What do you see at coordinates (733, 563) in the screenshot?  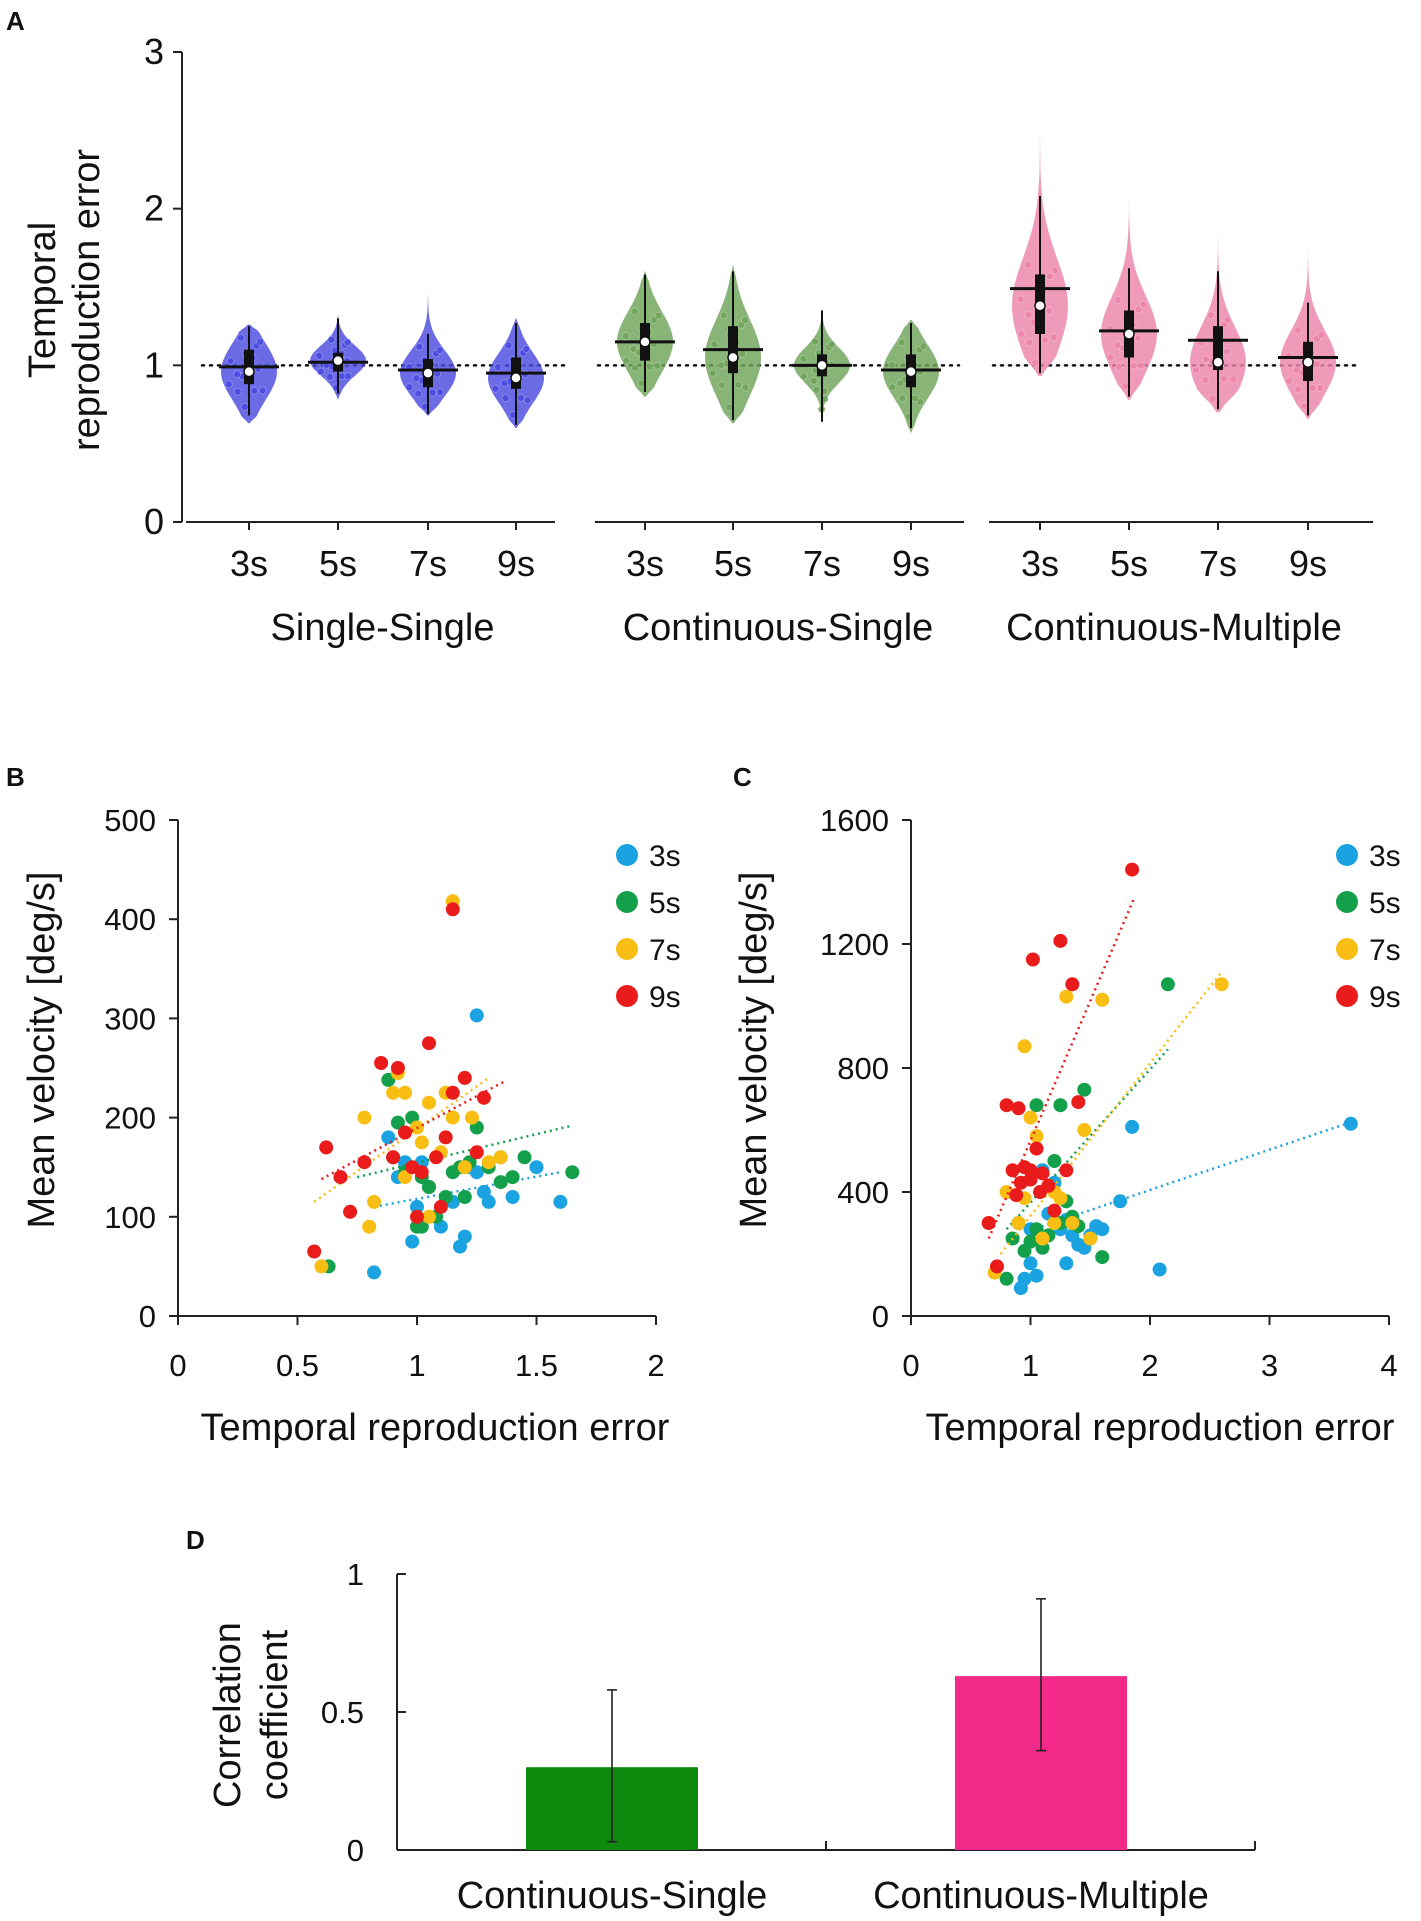 I see `condition-label: 5s` at bounding box center [733, 563].